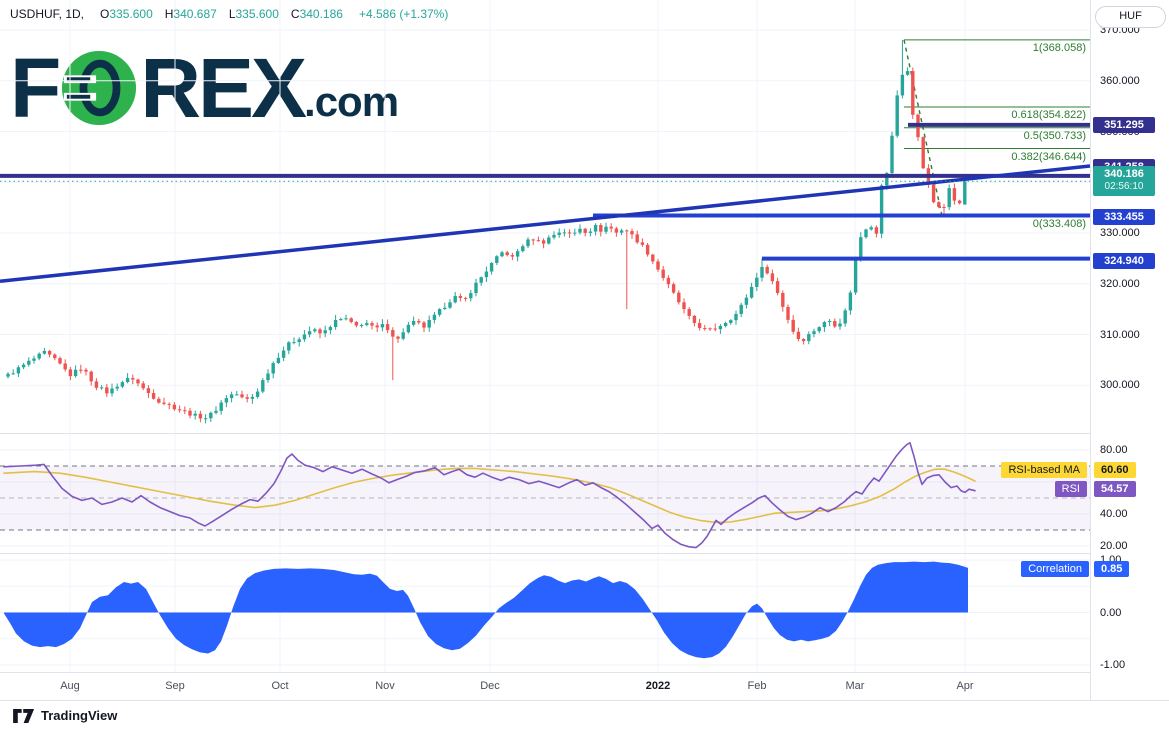 This screenshot has width=1169, height=734. I want to click on currency-toggle-button: HUF, so click(1130, 17).